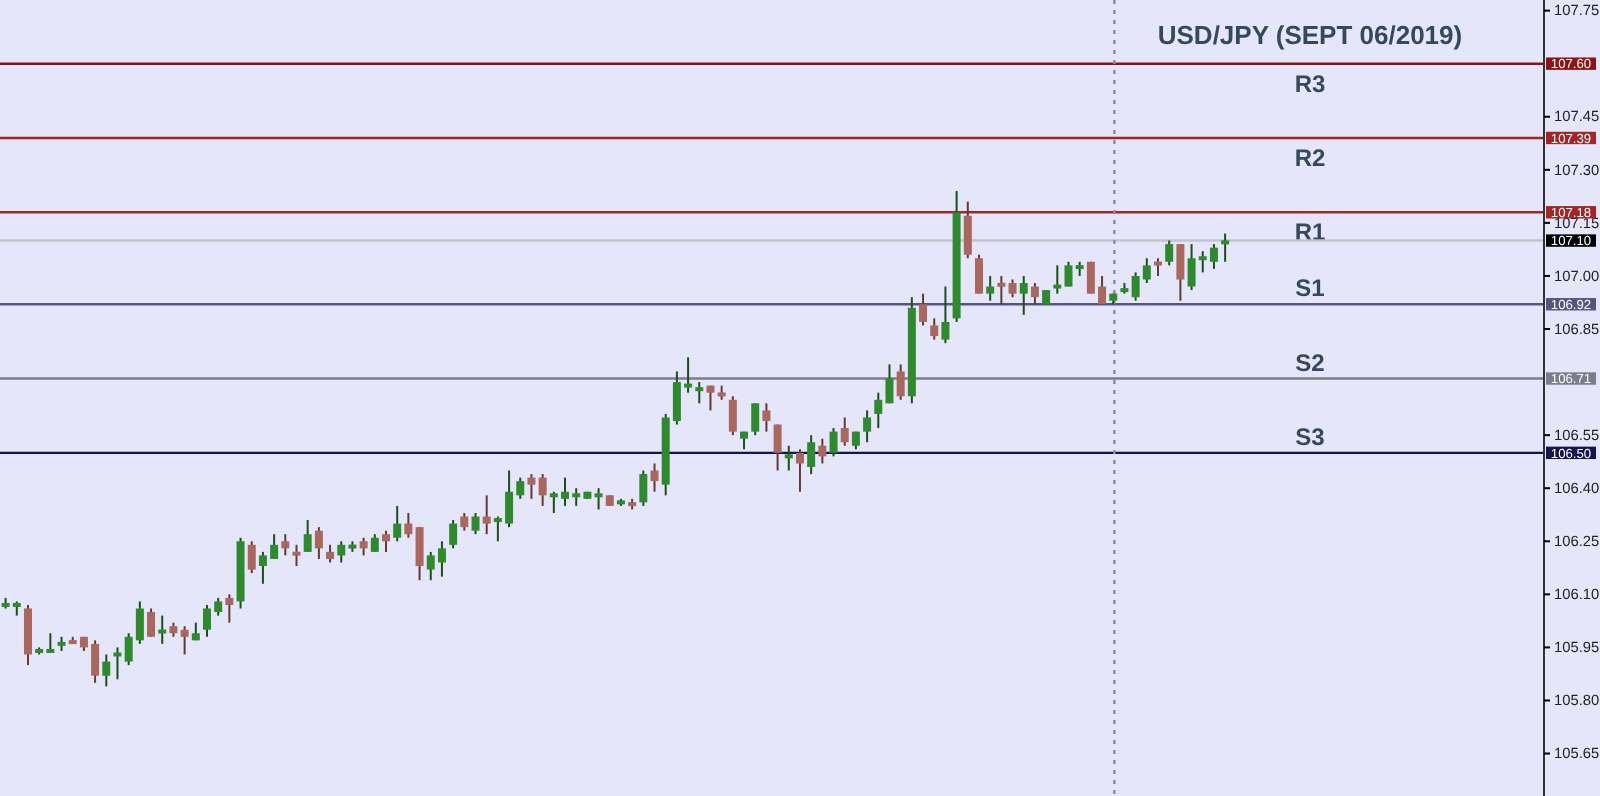  What do you see at coordinates (1310, 362) in the screenshot?
I see `ref-line-label: S2` at bounding box center [1310, 362].